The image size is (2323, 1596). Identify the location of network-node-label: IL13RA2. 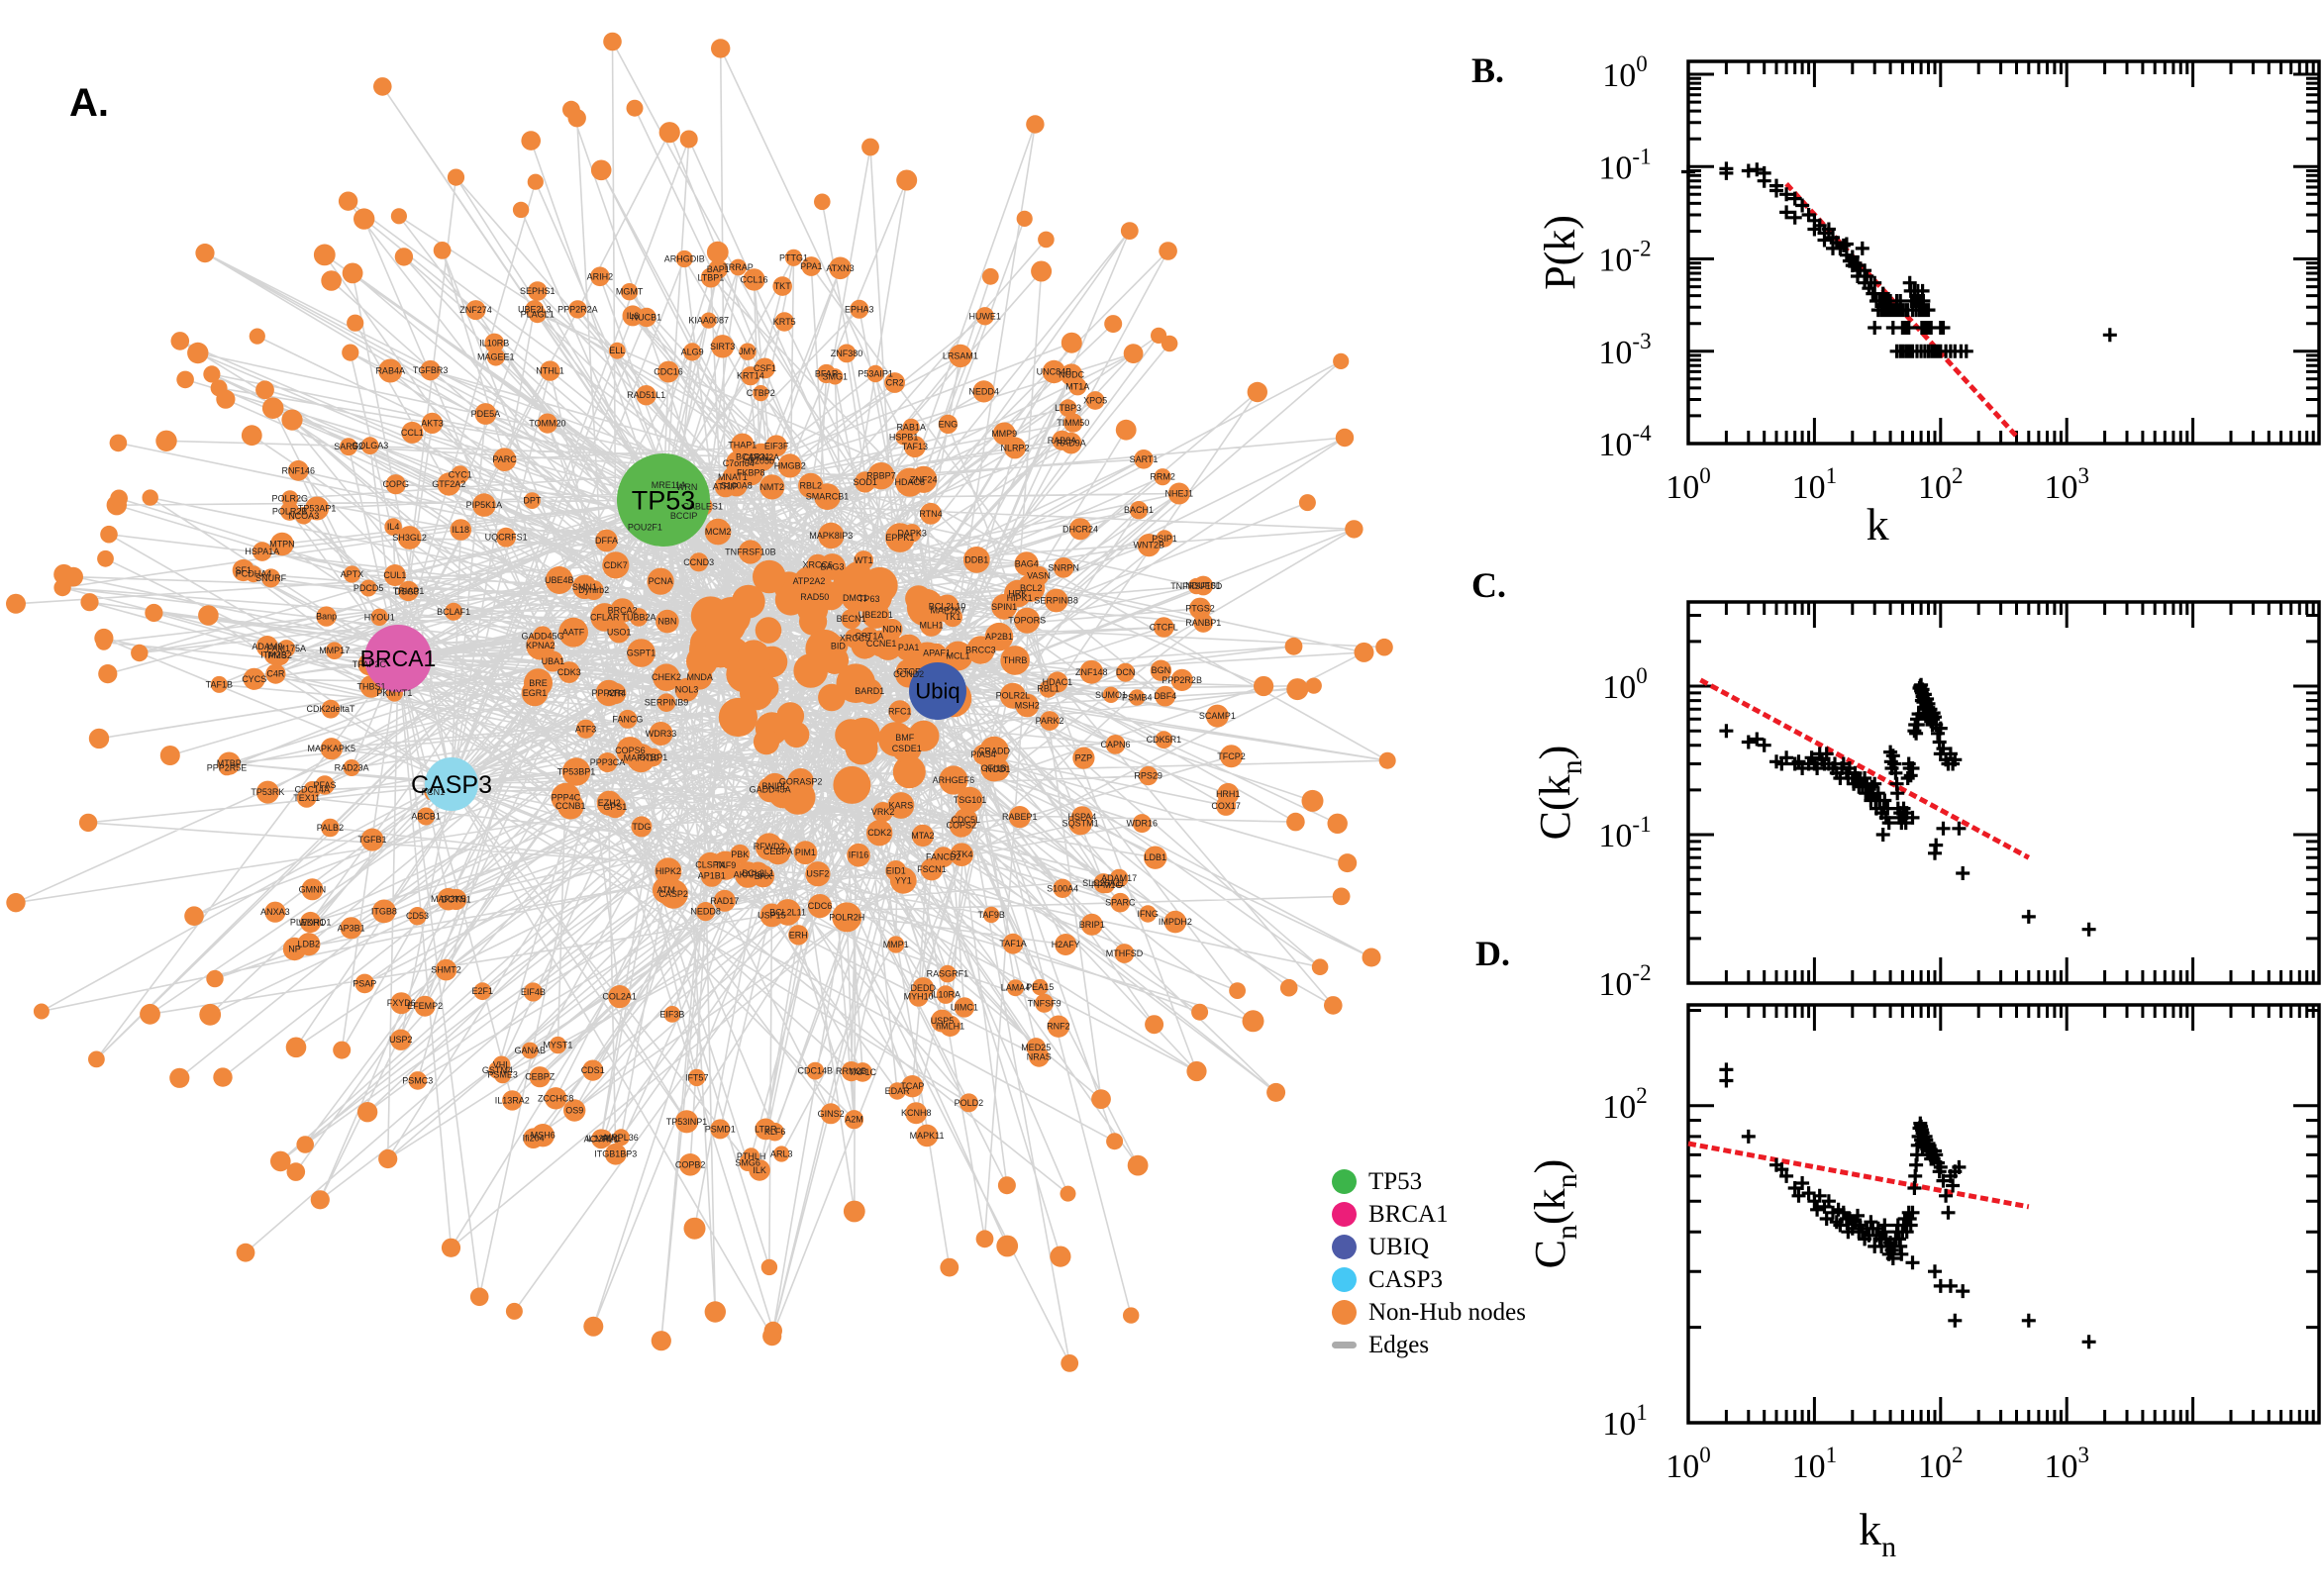
(512, 1100).